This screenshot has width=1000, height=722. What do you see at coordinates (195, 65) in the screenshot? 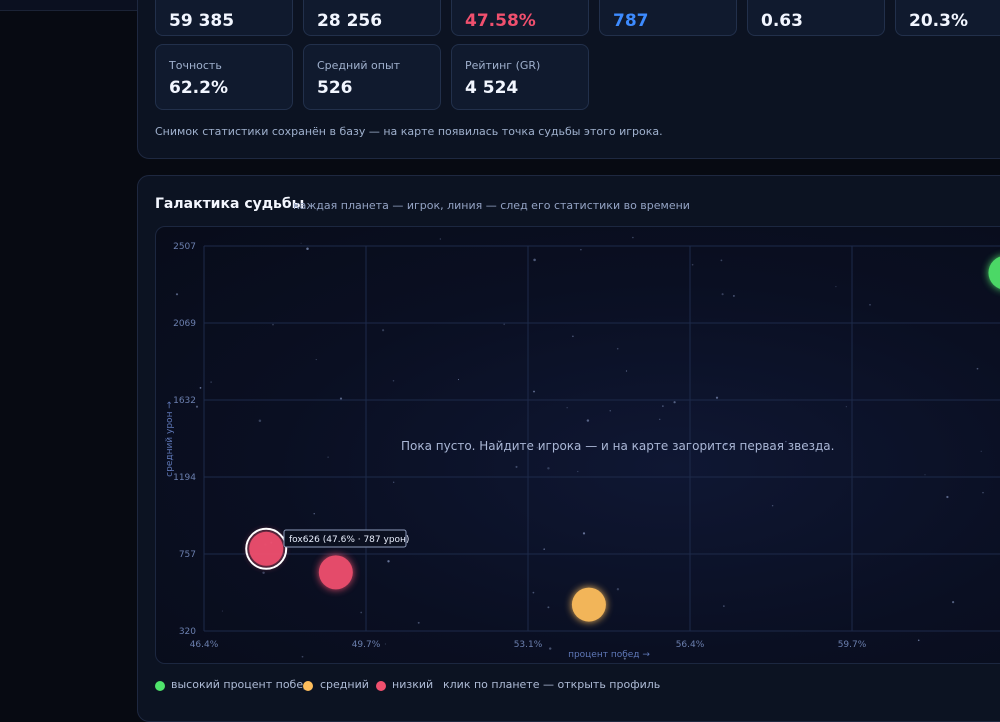
I see `stat-label: Точность` at bounding box center [195, 65].